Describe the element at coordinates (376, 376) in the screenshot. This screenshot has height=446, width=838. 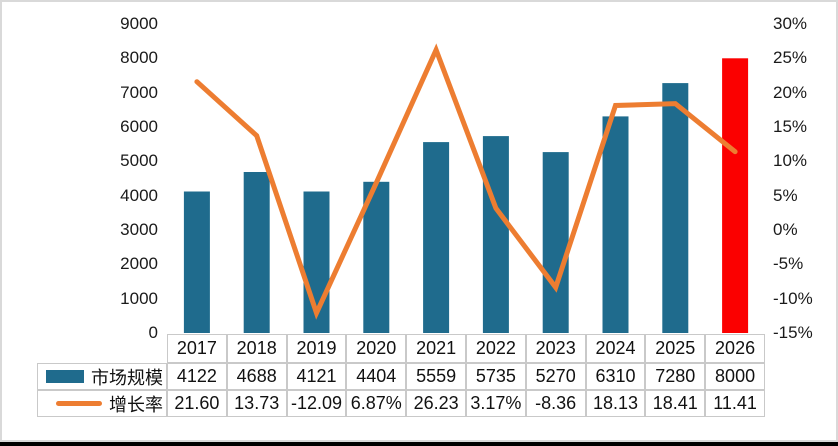
I see `table-market-size-cell: 4404` at that location.